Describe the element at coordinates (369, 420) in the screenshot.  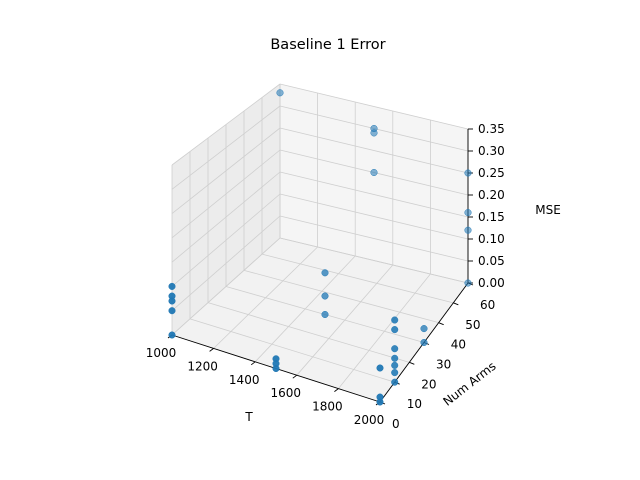
I see `x-tick-label: 2000` at that location.